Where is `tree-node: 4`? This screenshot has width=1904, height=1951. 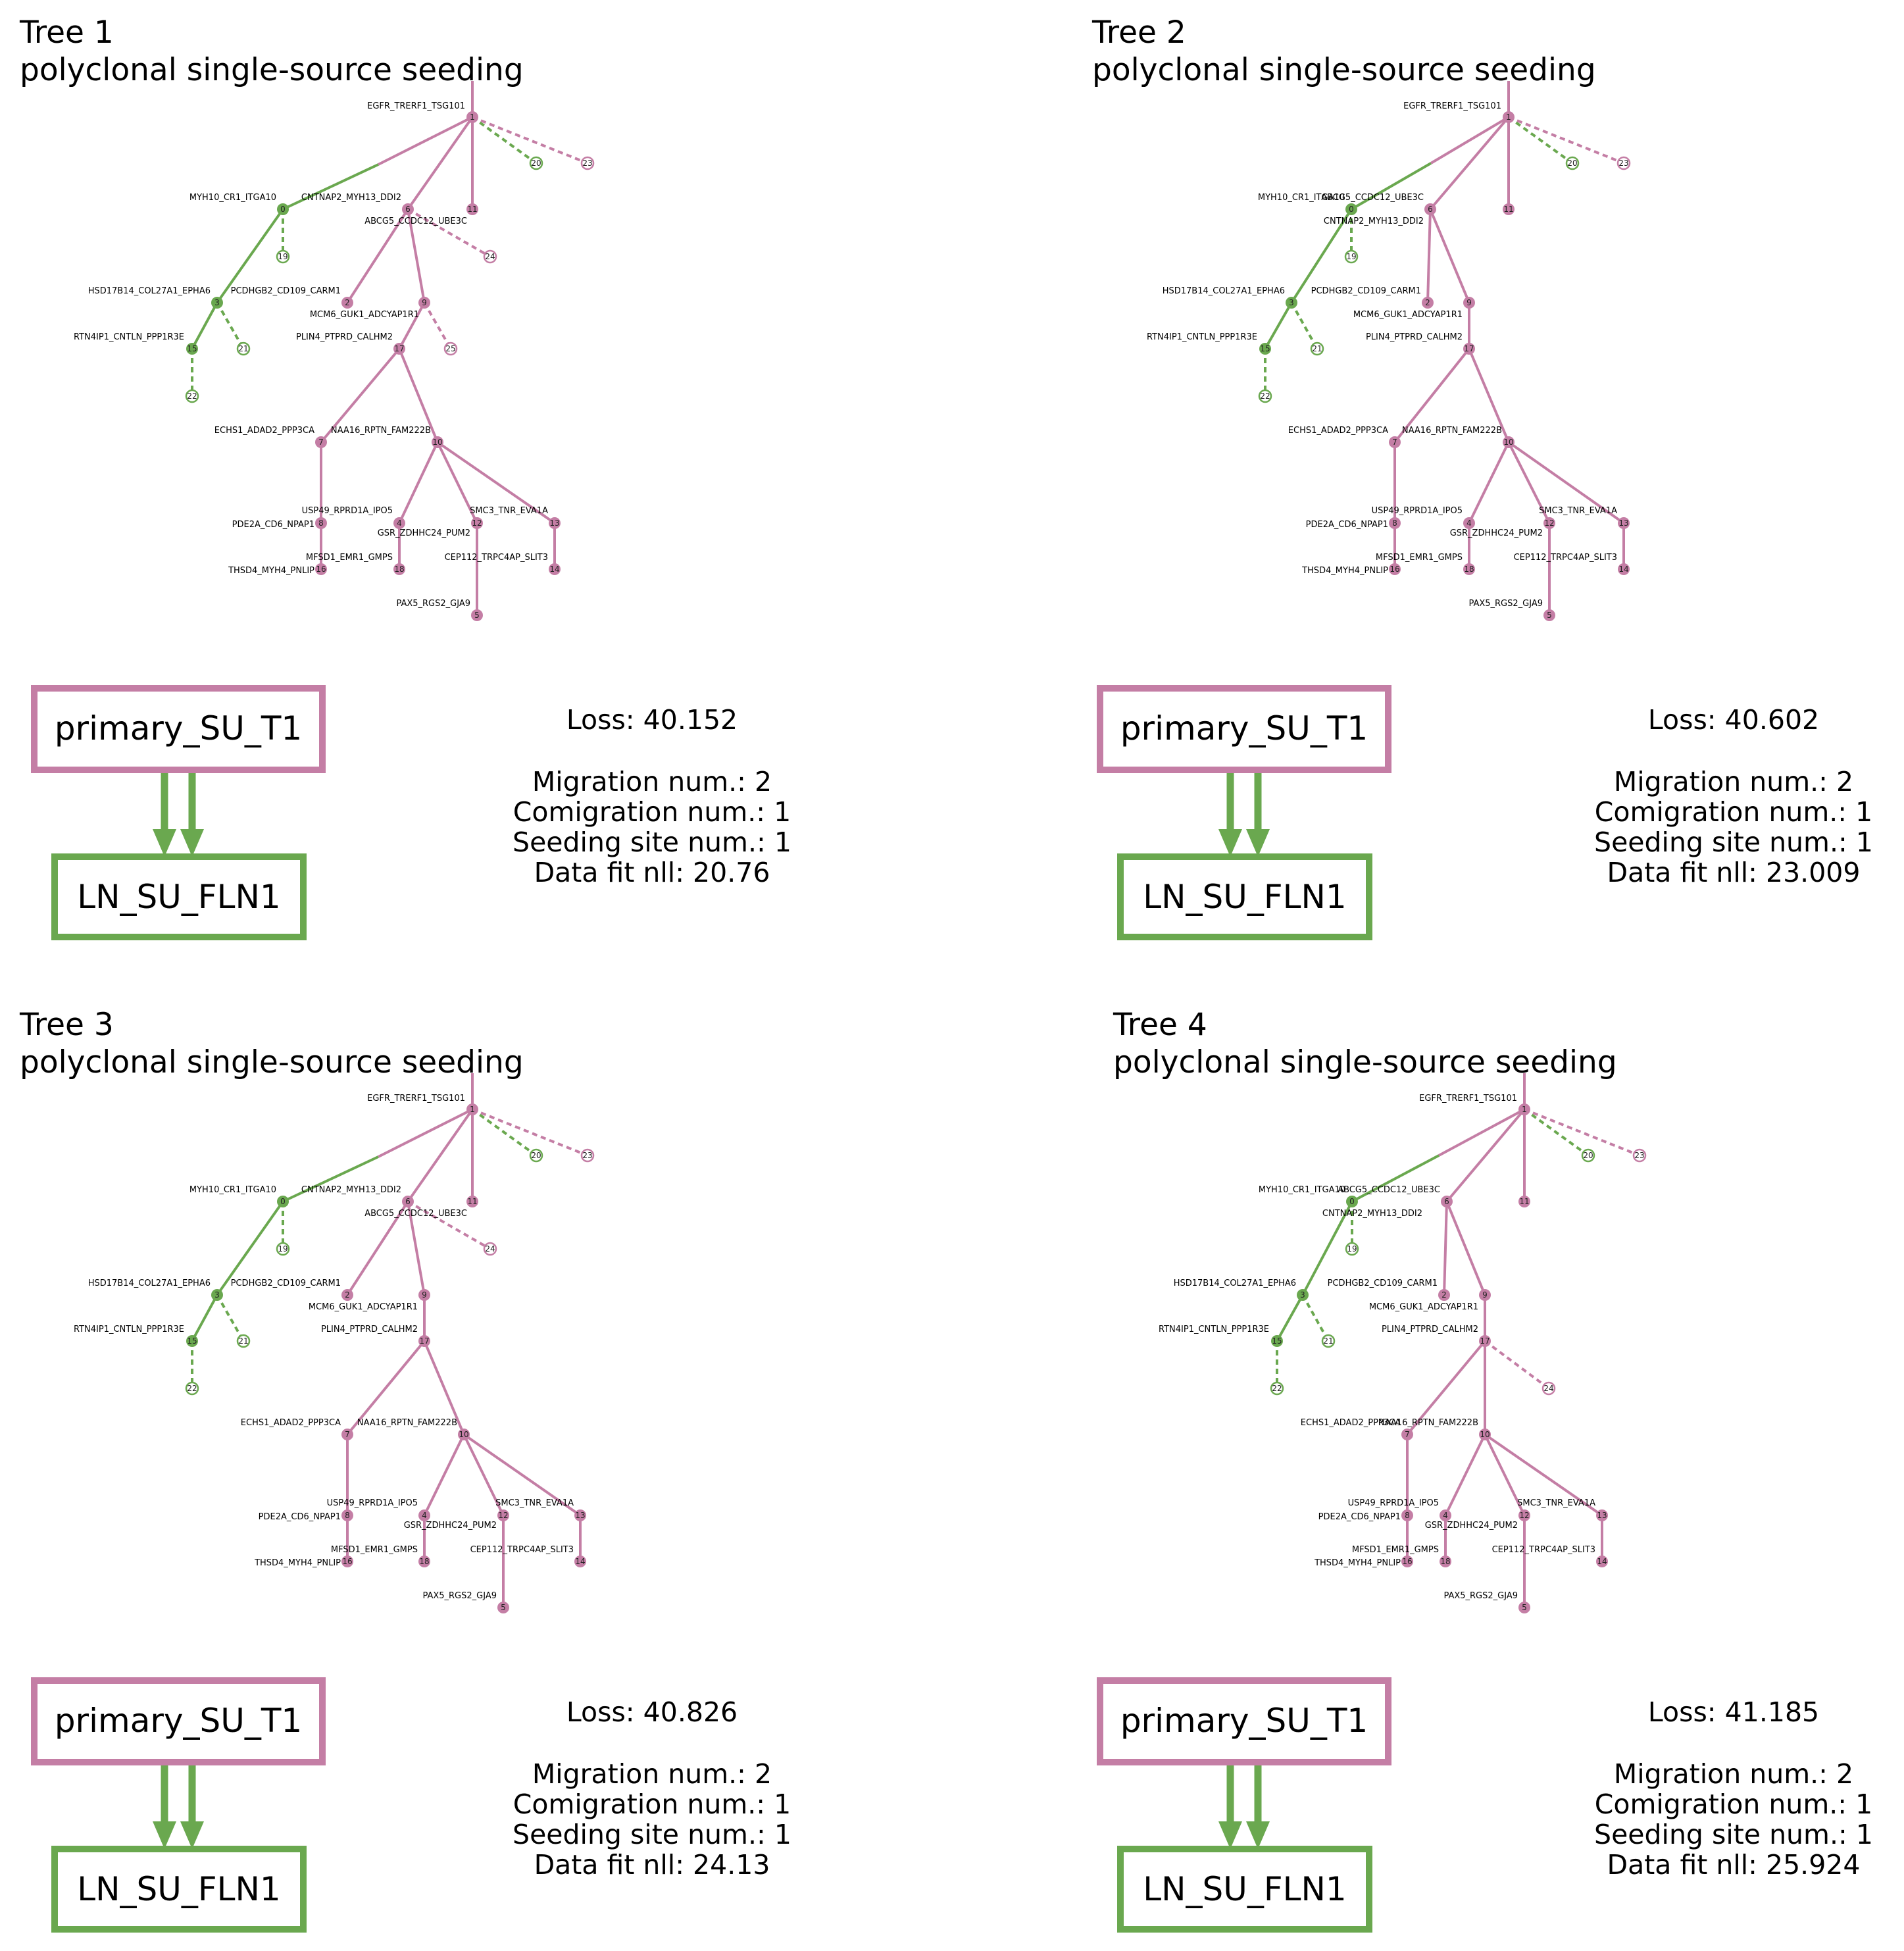
tree-node: 4 is located at coordinates (1469, 523).